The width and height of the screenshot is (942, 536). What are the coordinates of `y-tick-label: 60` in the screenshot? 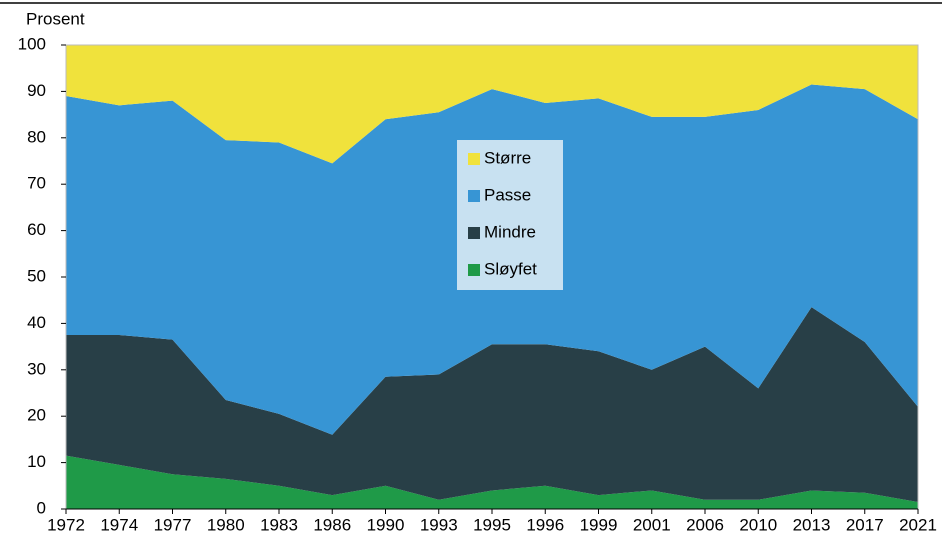 It's located at (36, 229).